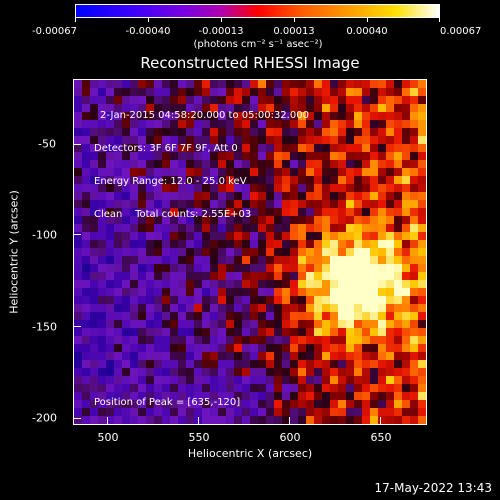  Describe the element at coordinates (381, 437) in the screenshot. I see `x-tick-label: 650` at that location.